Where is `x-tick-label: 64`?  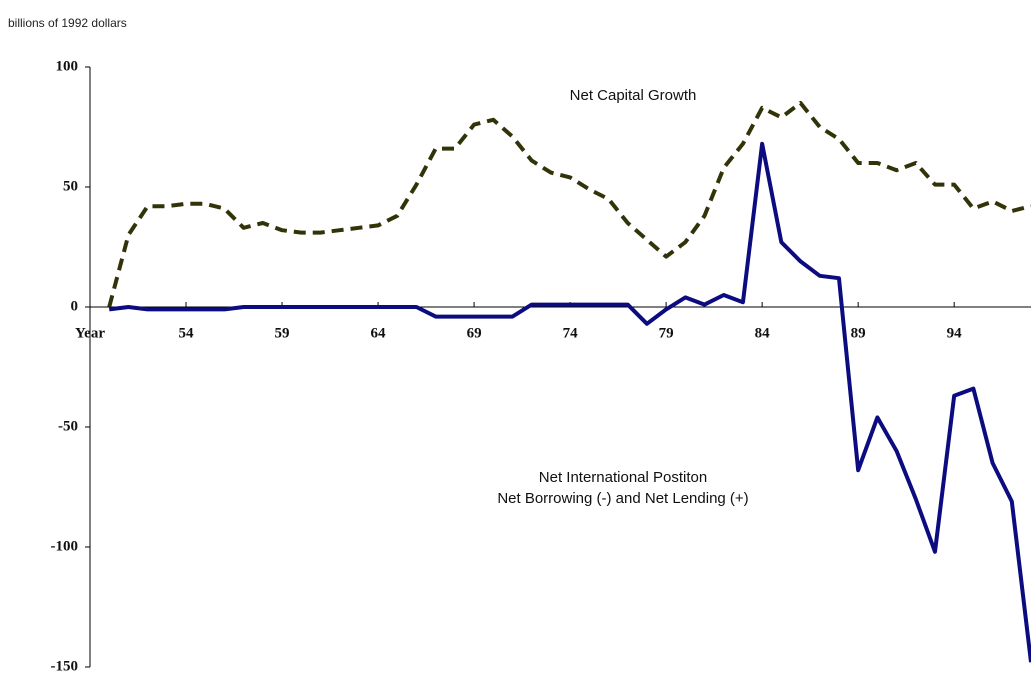
x-tick-label: 64 is located at coordinates (379, 333).